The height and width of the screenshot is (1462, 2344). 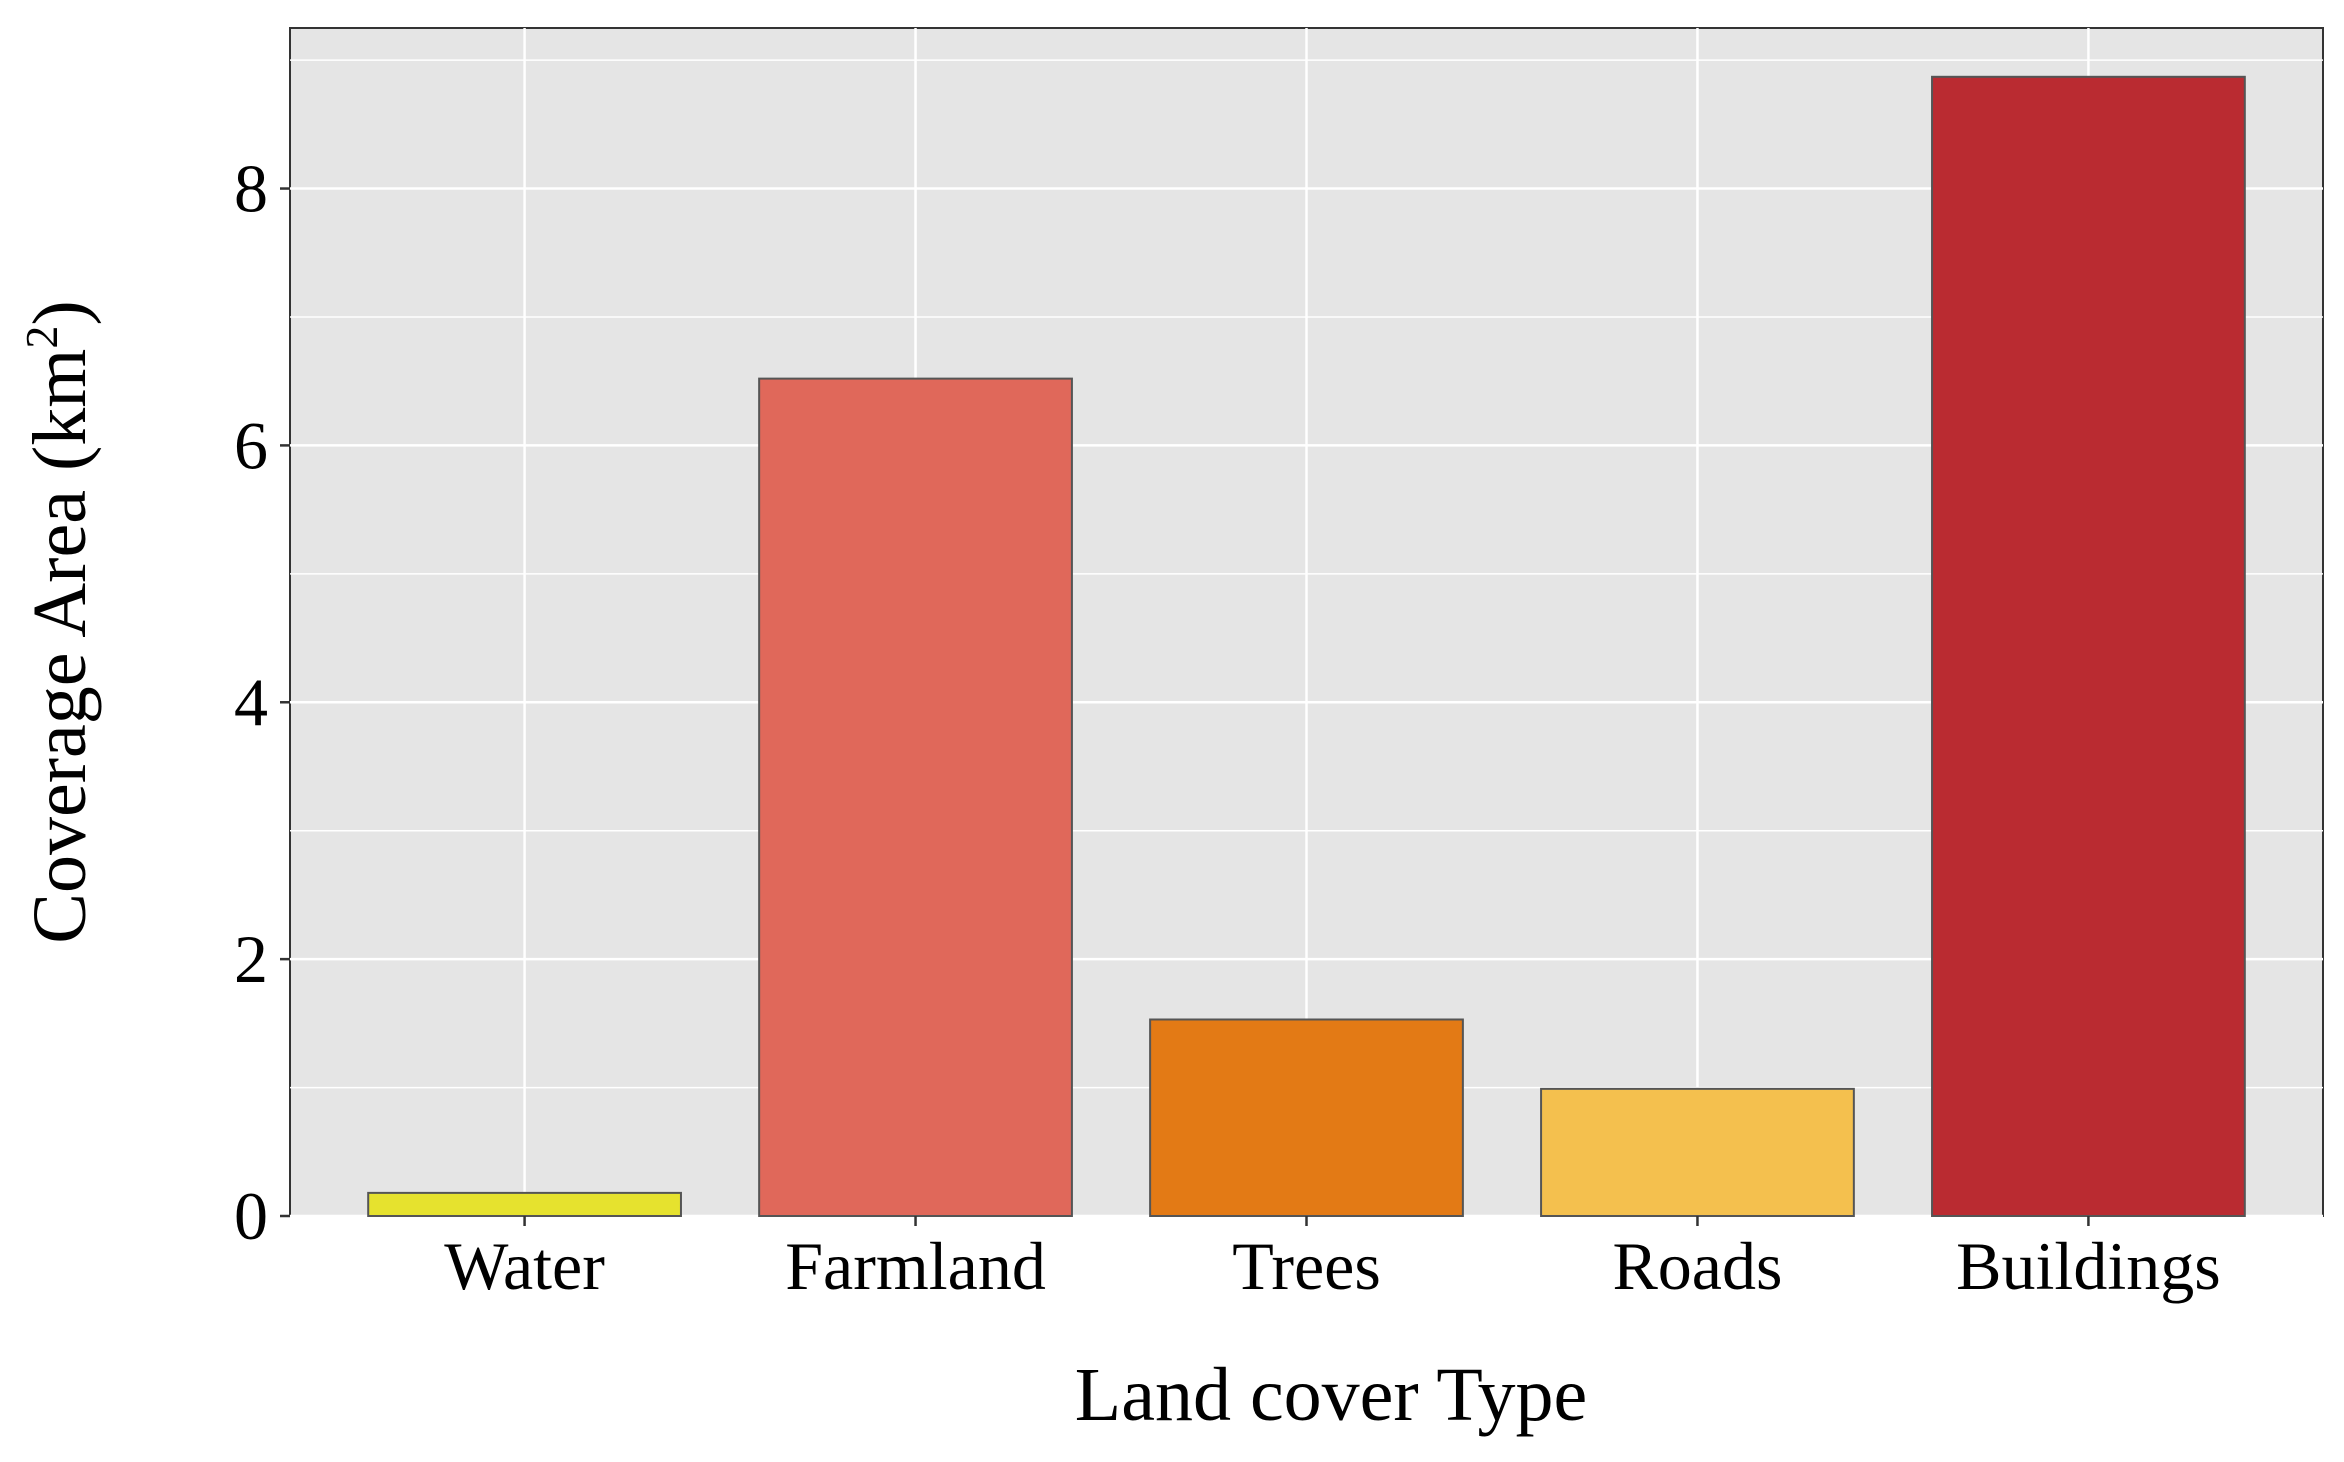 I want to click on bar-buildings, so click(x=2088, y=646).